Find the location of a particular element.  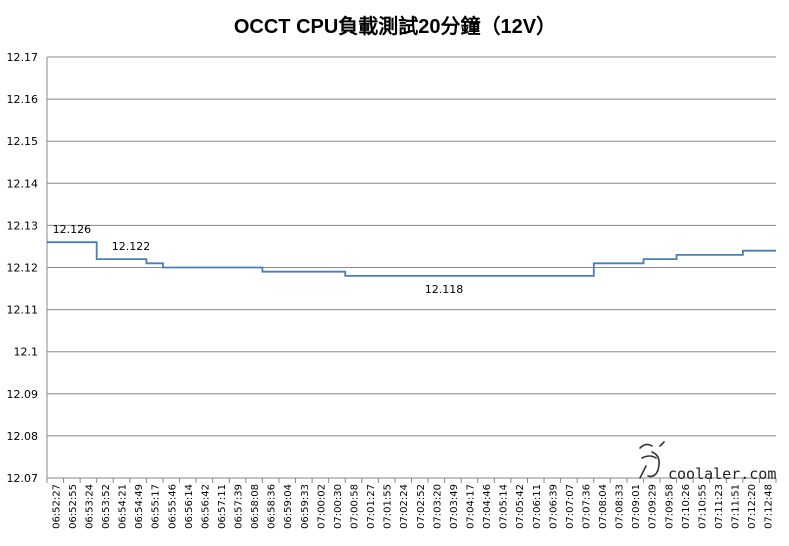

x-tick-label: 06:54:49 is located at coordinates (139, 506).